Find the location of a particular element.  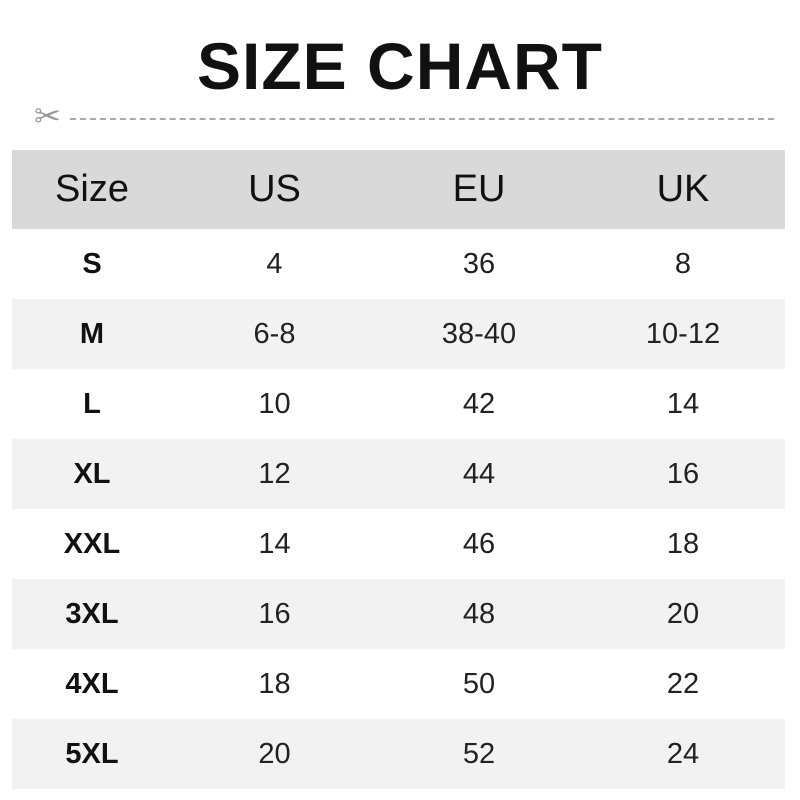

value-cell: 12 is located at coordinates (274, 473).